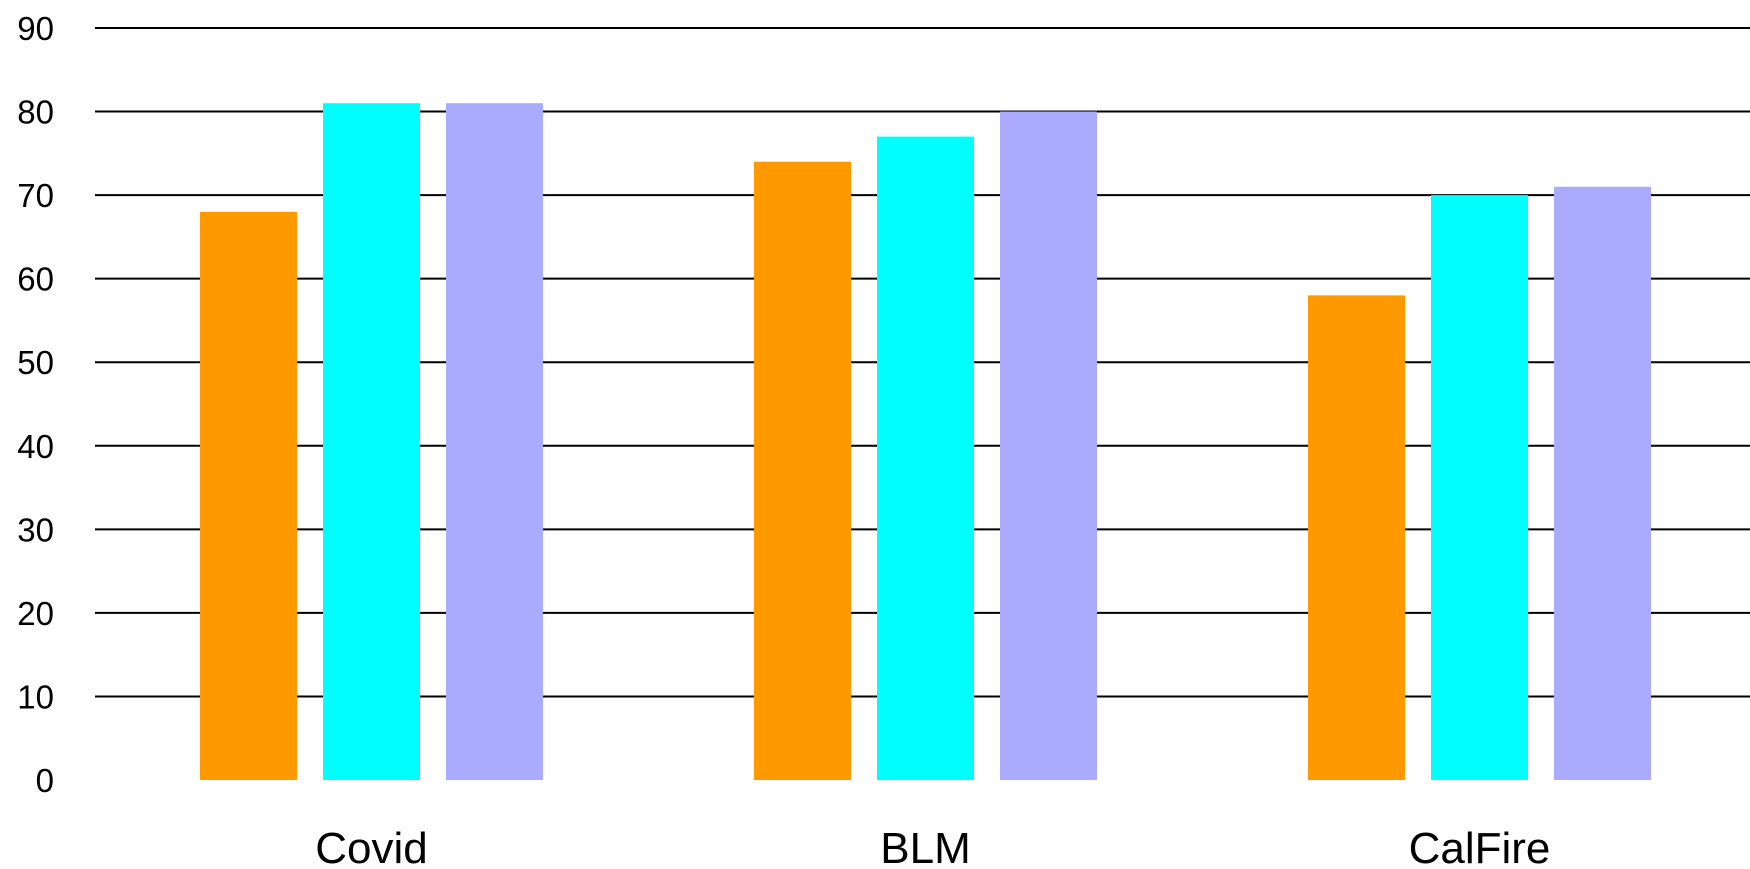 The image size is (1750, 869). Describe the element at coordinates (45, 780) in the screenshot. I see `y-tick-label: 0` at that location.